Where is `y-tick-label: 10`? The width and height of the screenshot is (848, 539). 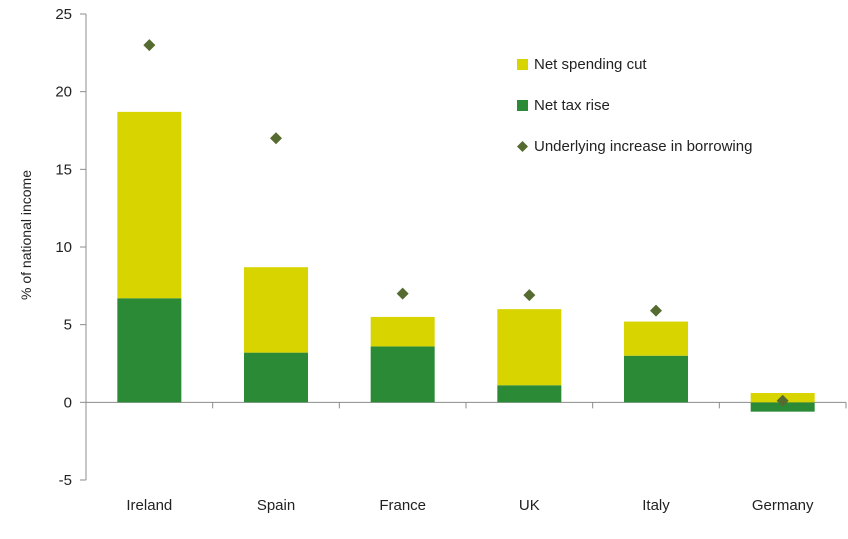
y-tick-label: 10 is located at coordinates (63, 247).